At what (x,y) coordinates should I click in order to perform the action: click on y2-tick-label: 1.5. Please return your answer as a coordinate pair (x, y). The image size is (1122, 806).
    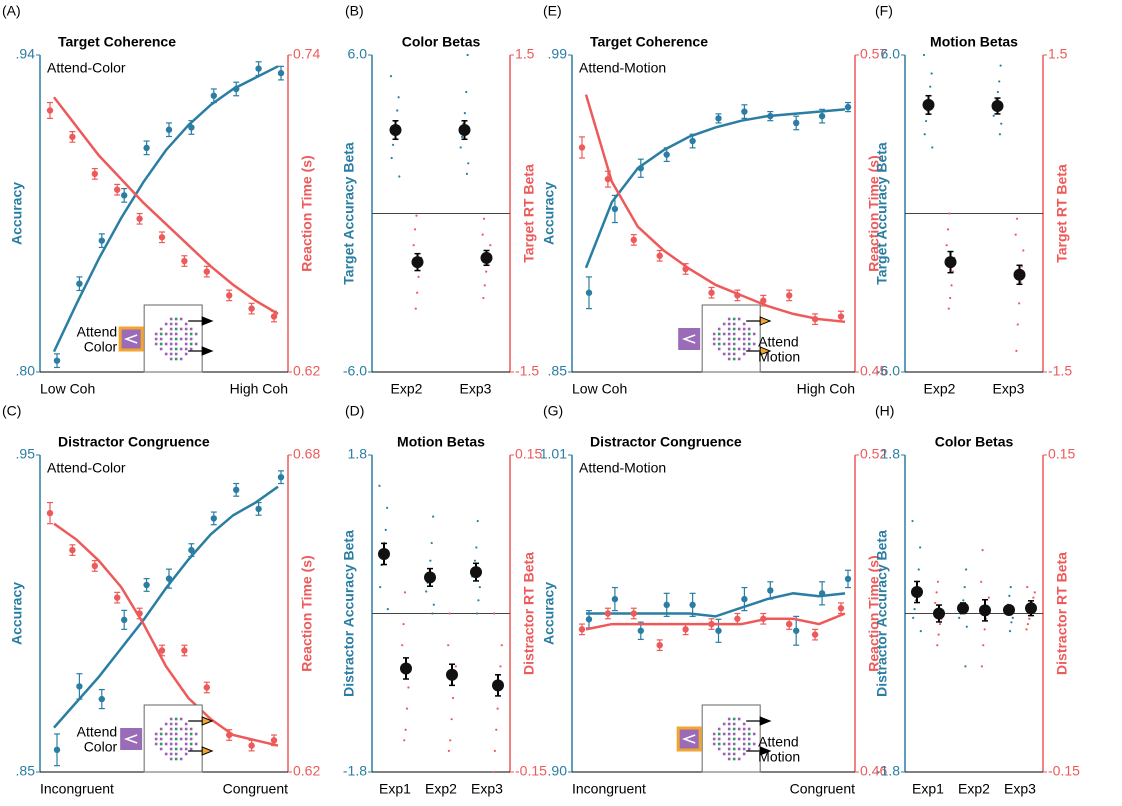
    Looking at the image, I should click on (1058, 54).